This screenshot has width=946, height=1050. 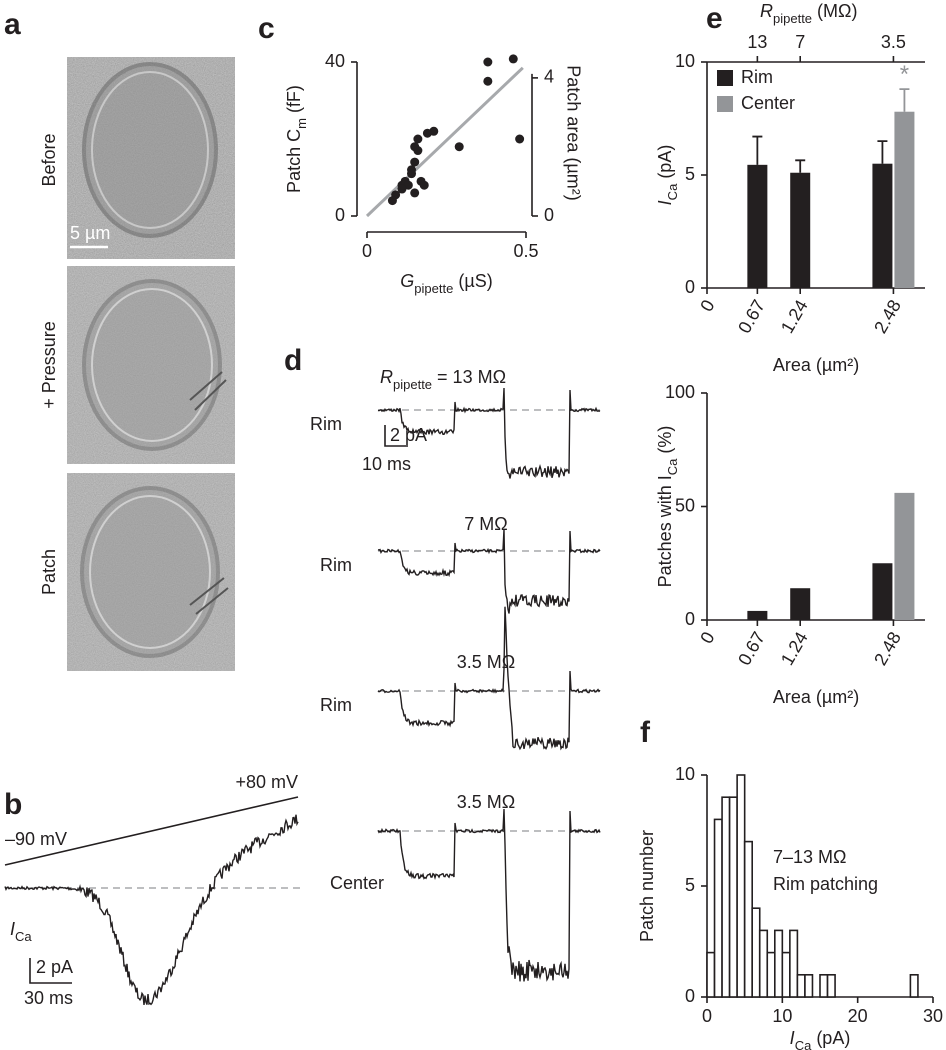 I want to click on panel-label: f, so click(x=645, y=732).